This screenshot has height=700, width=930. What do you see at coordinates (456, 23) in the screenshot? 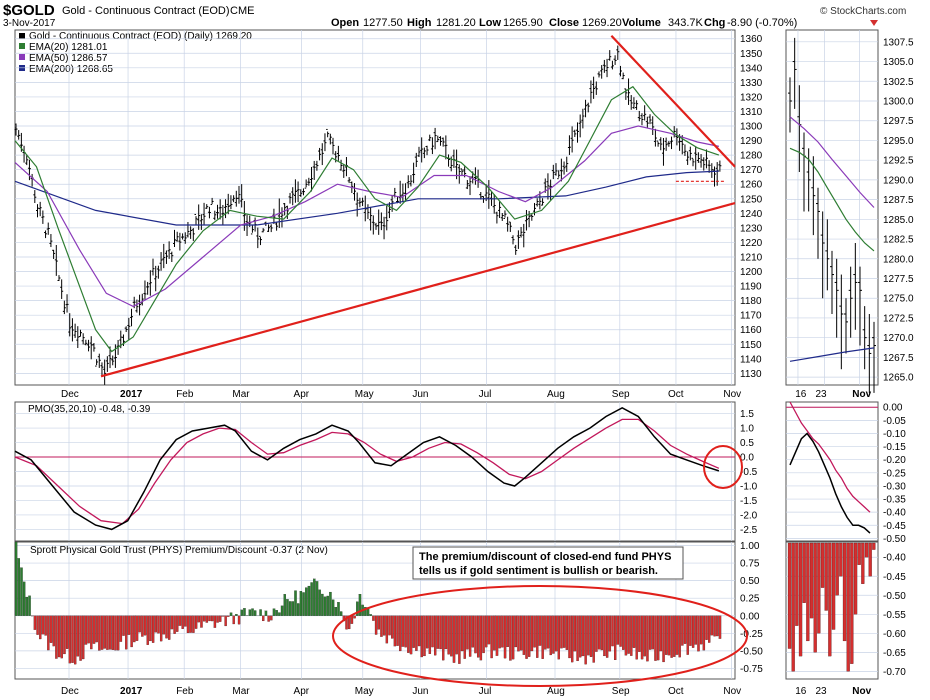
I see `high-value: 1281.20` at bounding box center [456, 23].